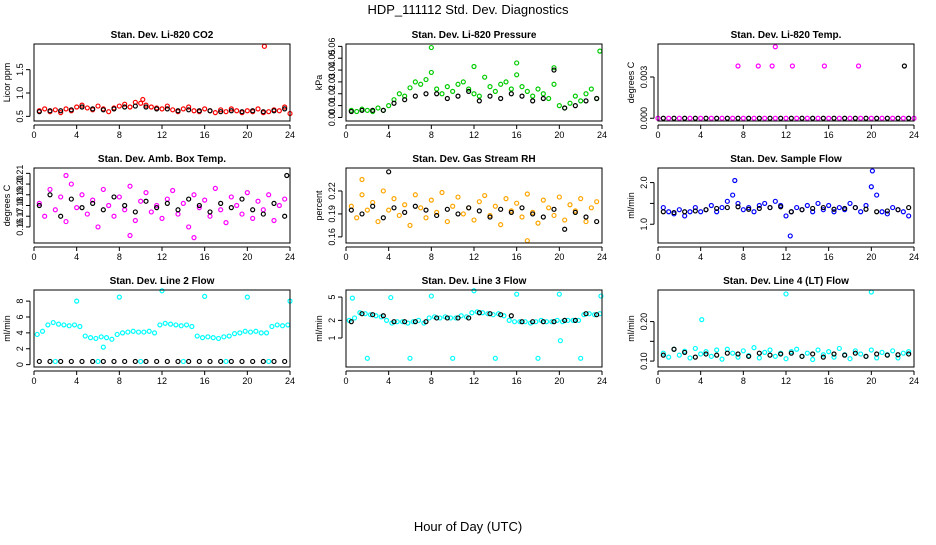 Image resolution: width=936 pixels, height=545 pixels. Describe the element at coordinates (431, 135) in the screenshot. I see `x-tick-label: 8` at that location.